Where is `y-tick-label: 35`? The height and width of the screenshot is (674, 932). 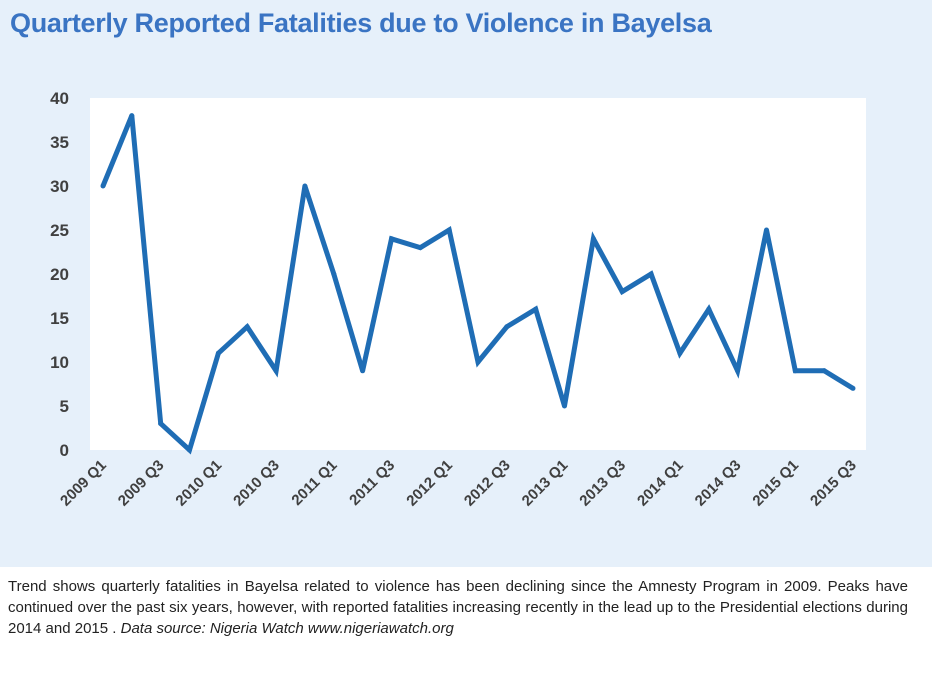
y-tick-label: 35 is located at coordinates (59, 142).